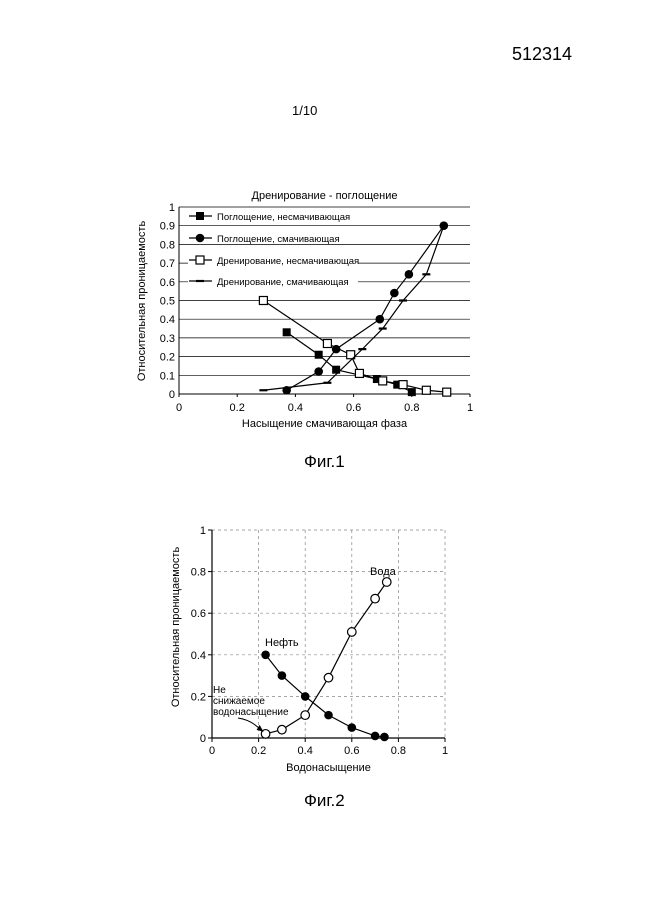  What do you see at coordinates (203, 739) in the screenshot?
I see `y-tick-label: 0` at bounding box center [203, 739].